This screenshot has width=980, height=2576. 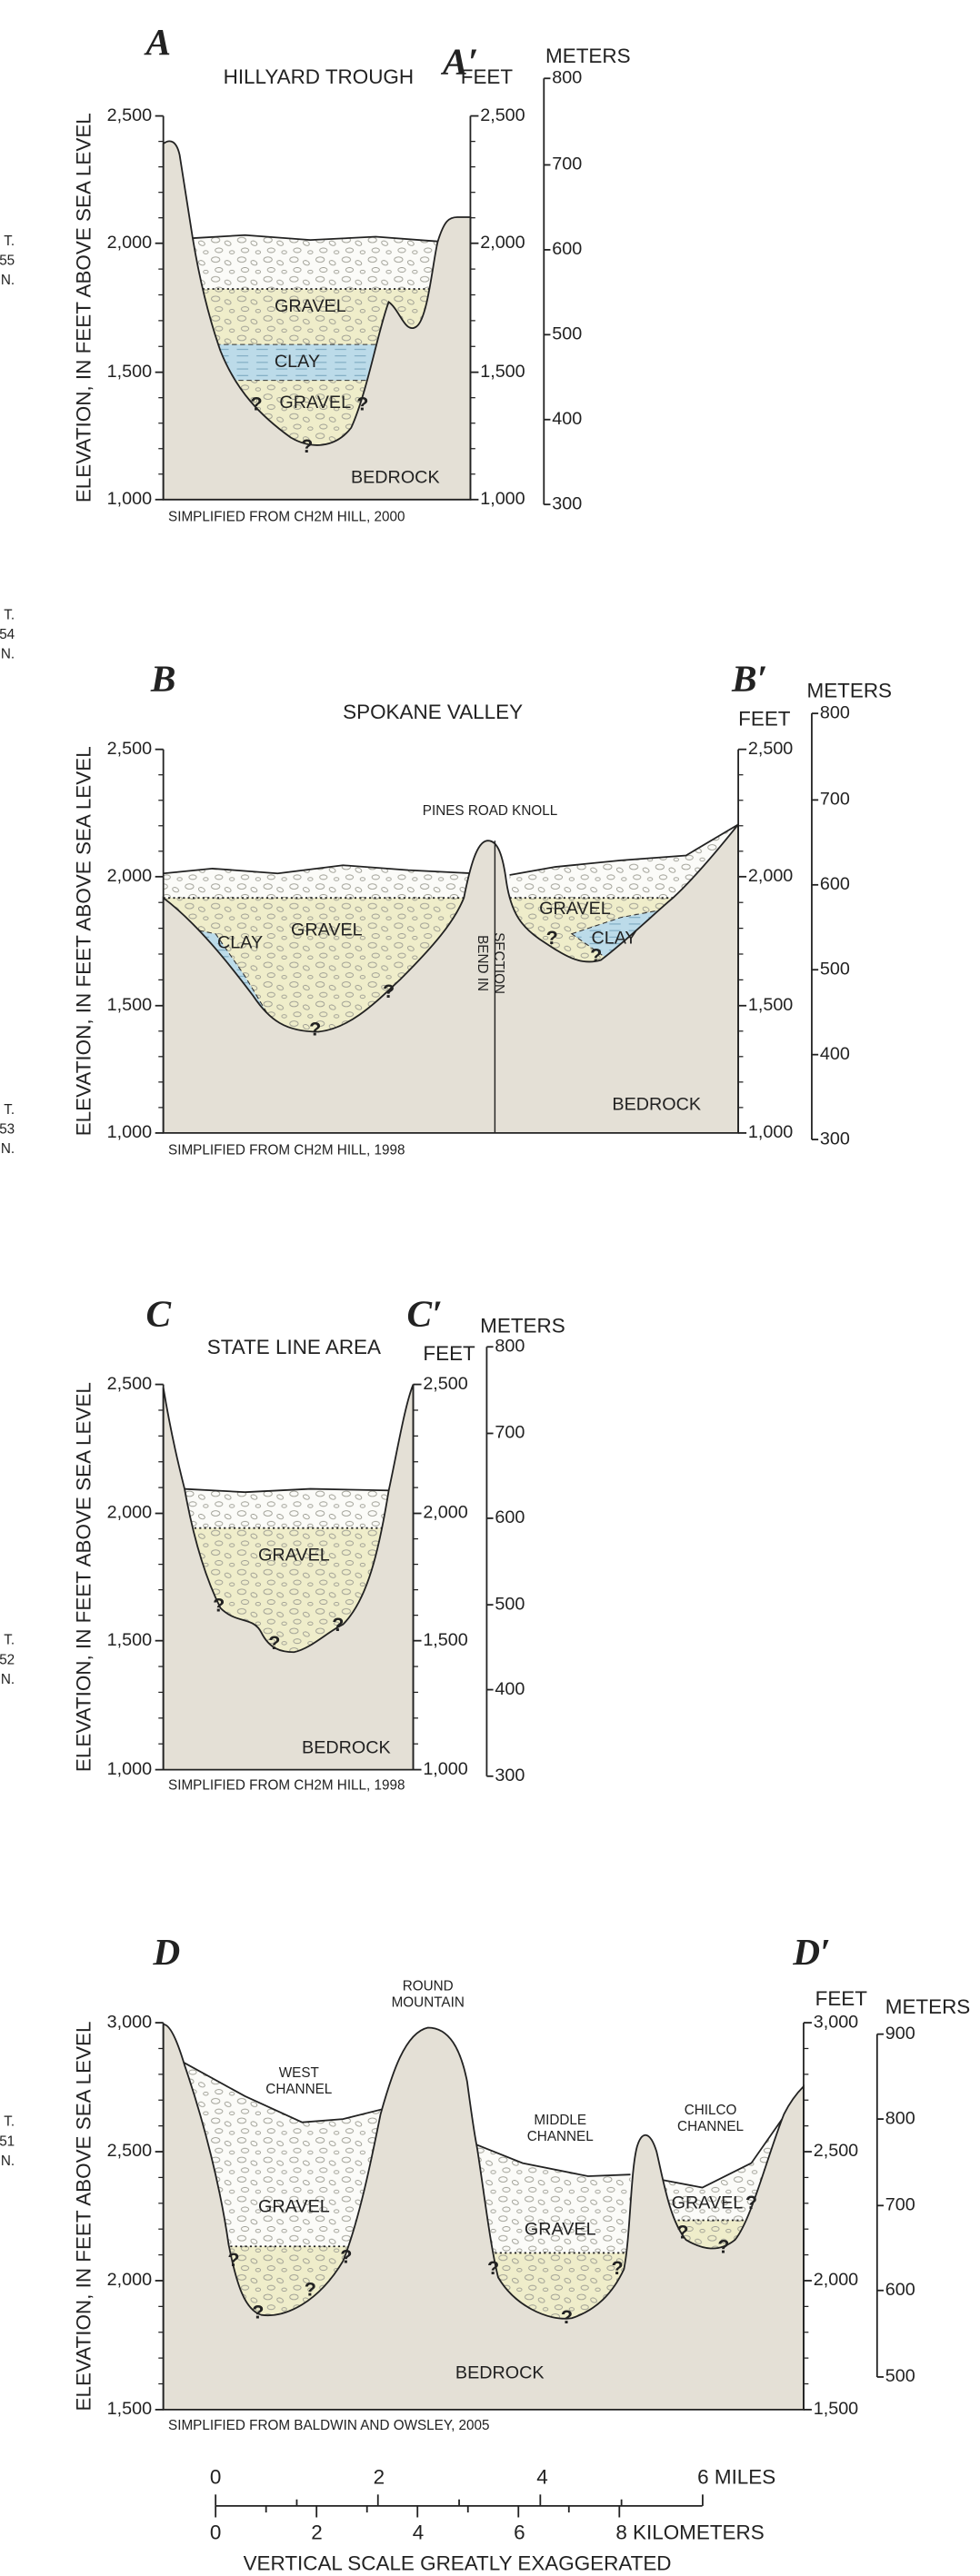 I want to click on section-label: A, so click(x=157, y=42).